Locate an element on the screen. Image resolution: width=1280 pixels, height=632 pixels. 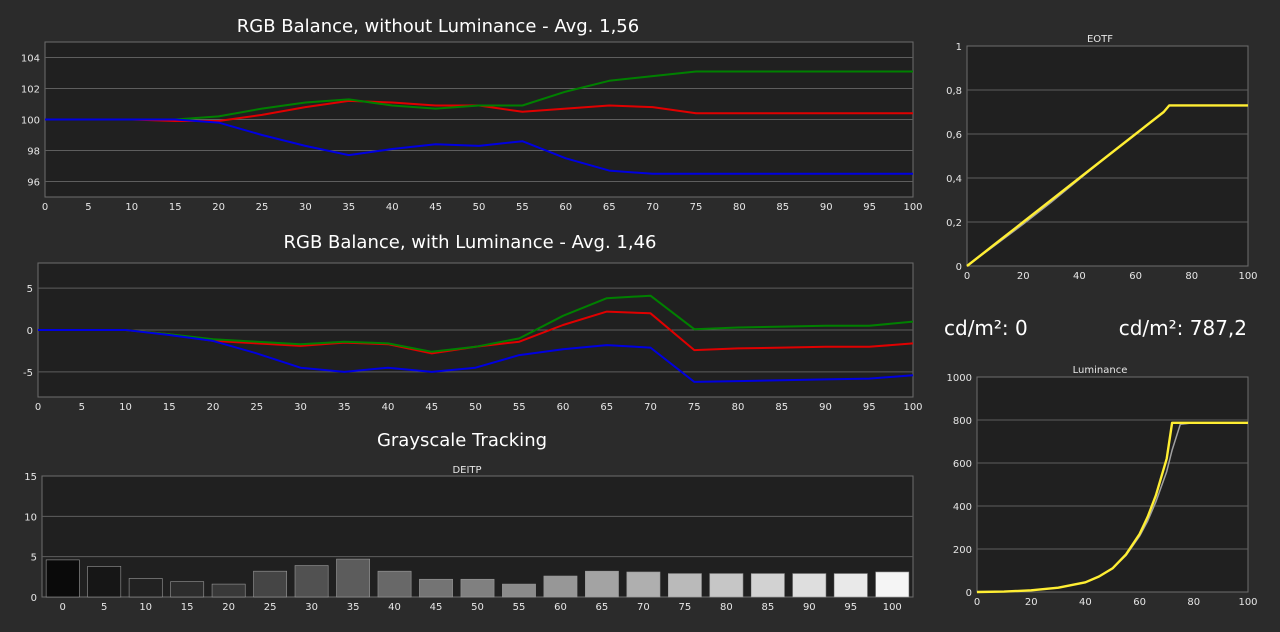
lum-y-tick-label: 0 is located at coordinates (969, 593).